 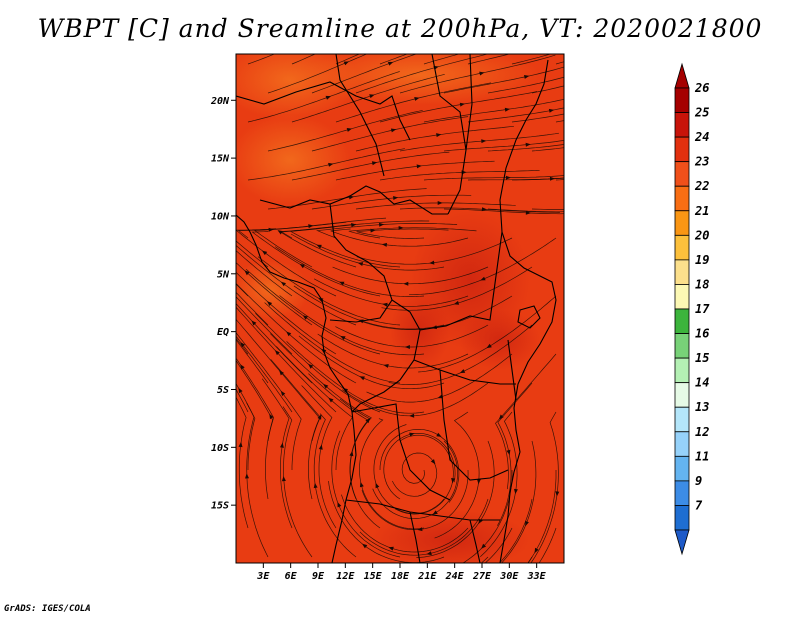 I want to click on colorbar-label: 18, so click(x=702, y=284).